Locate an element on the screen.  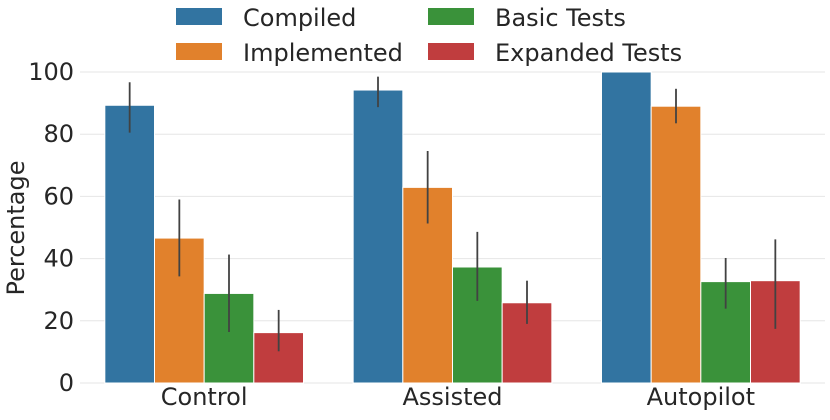
y-tick-label: 40 is located at coordinates (58, 259).